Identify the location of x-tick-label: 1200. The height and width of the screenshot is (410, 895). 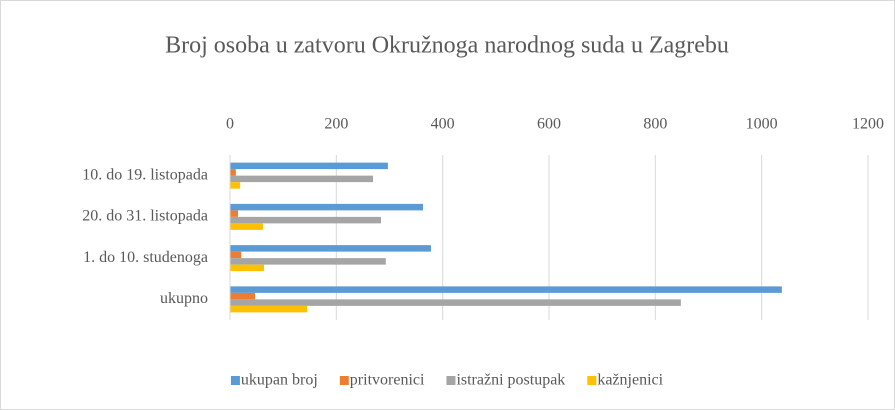
(868, 124).